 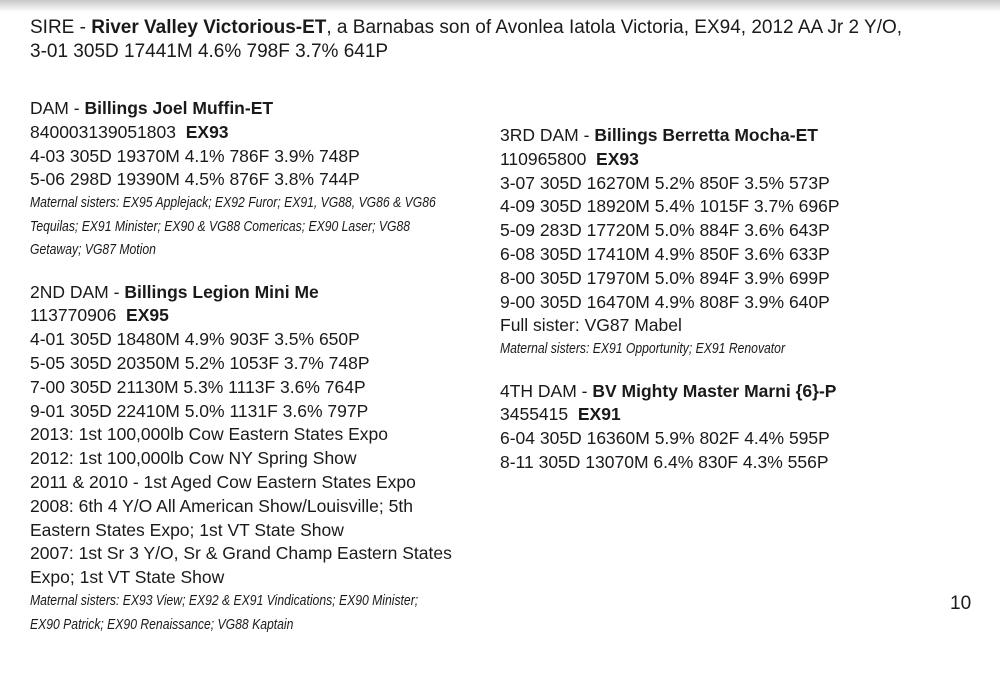 What do you see at coordinates (665, 230) in the screenshot?
I see `dam3-record: 5-09 283D 17720M 5.0% 884F 3.6% 643P` at bounding box center [665, 230].